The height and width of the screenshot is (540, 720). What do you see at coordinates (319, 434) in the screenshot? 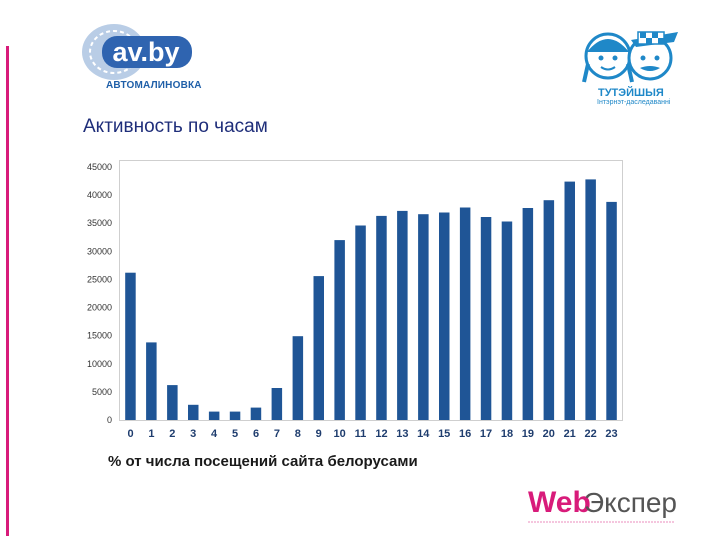
I see `x-tick-label: 9` at bounding box center [319, 434].